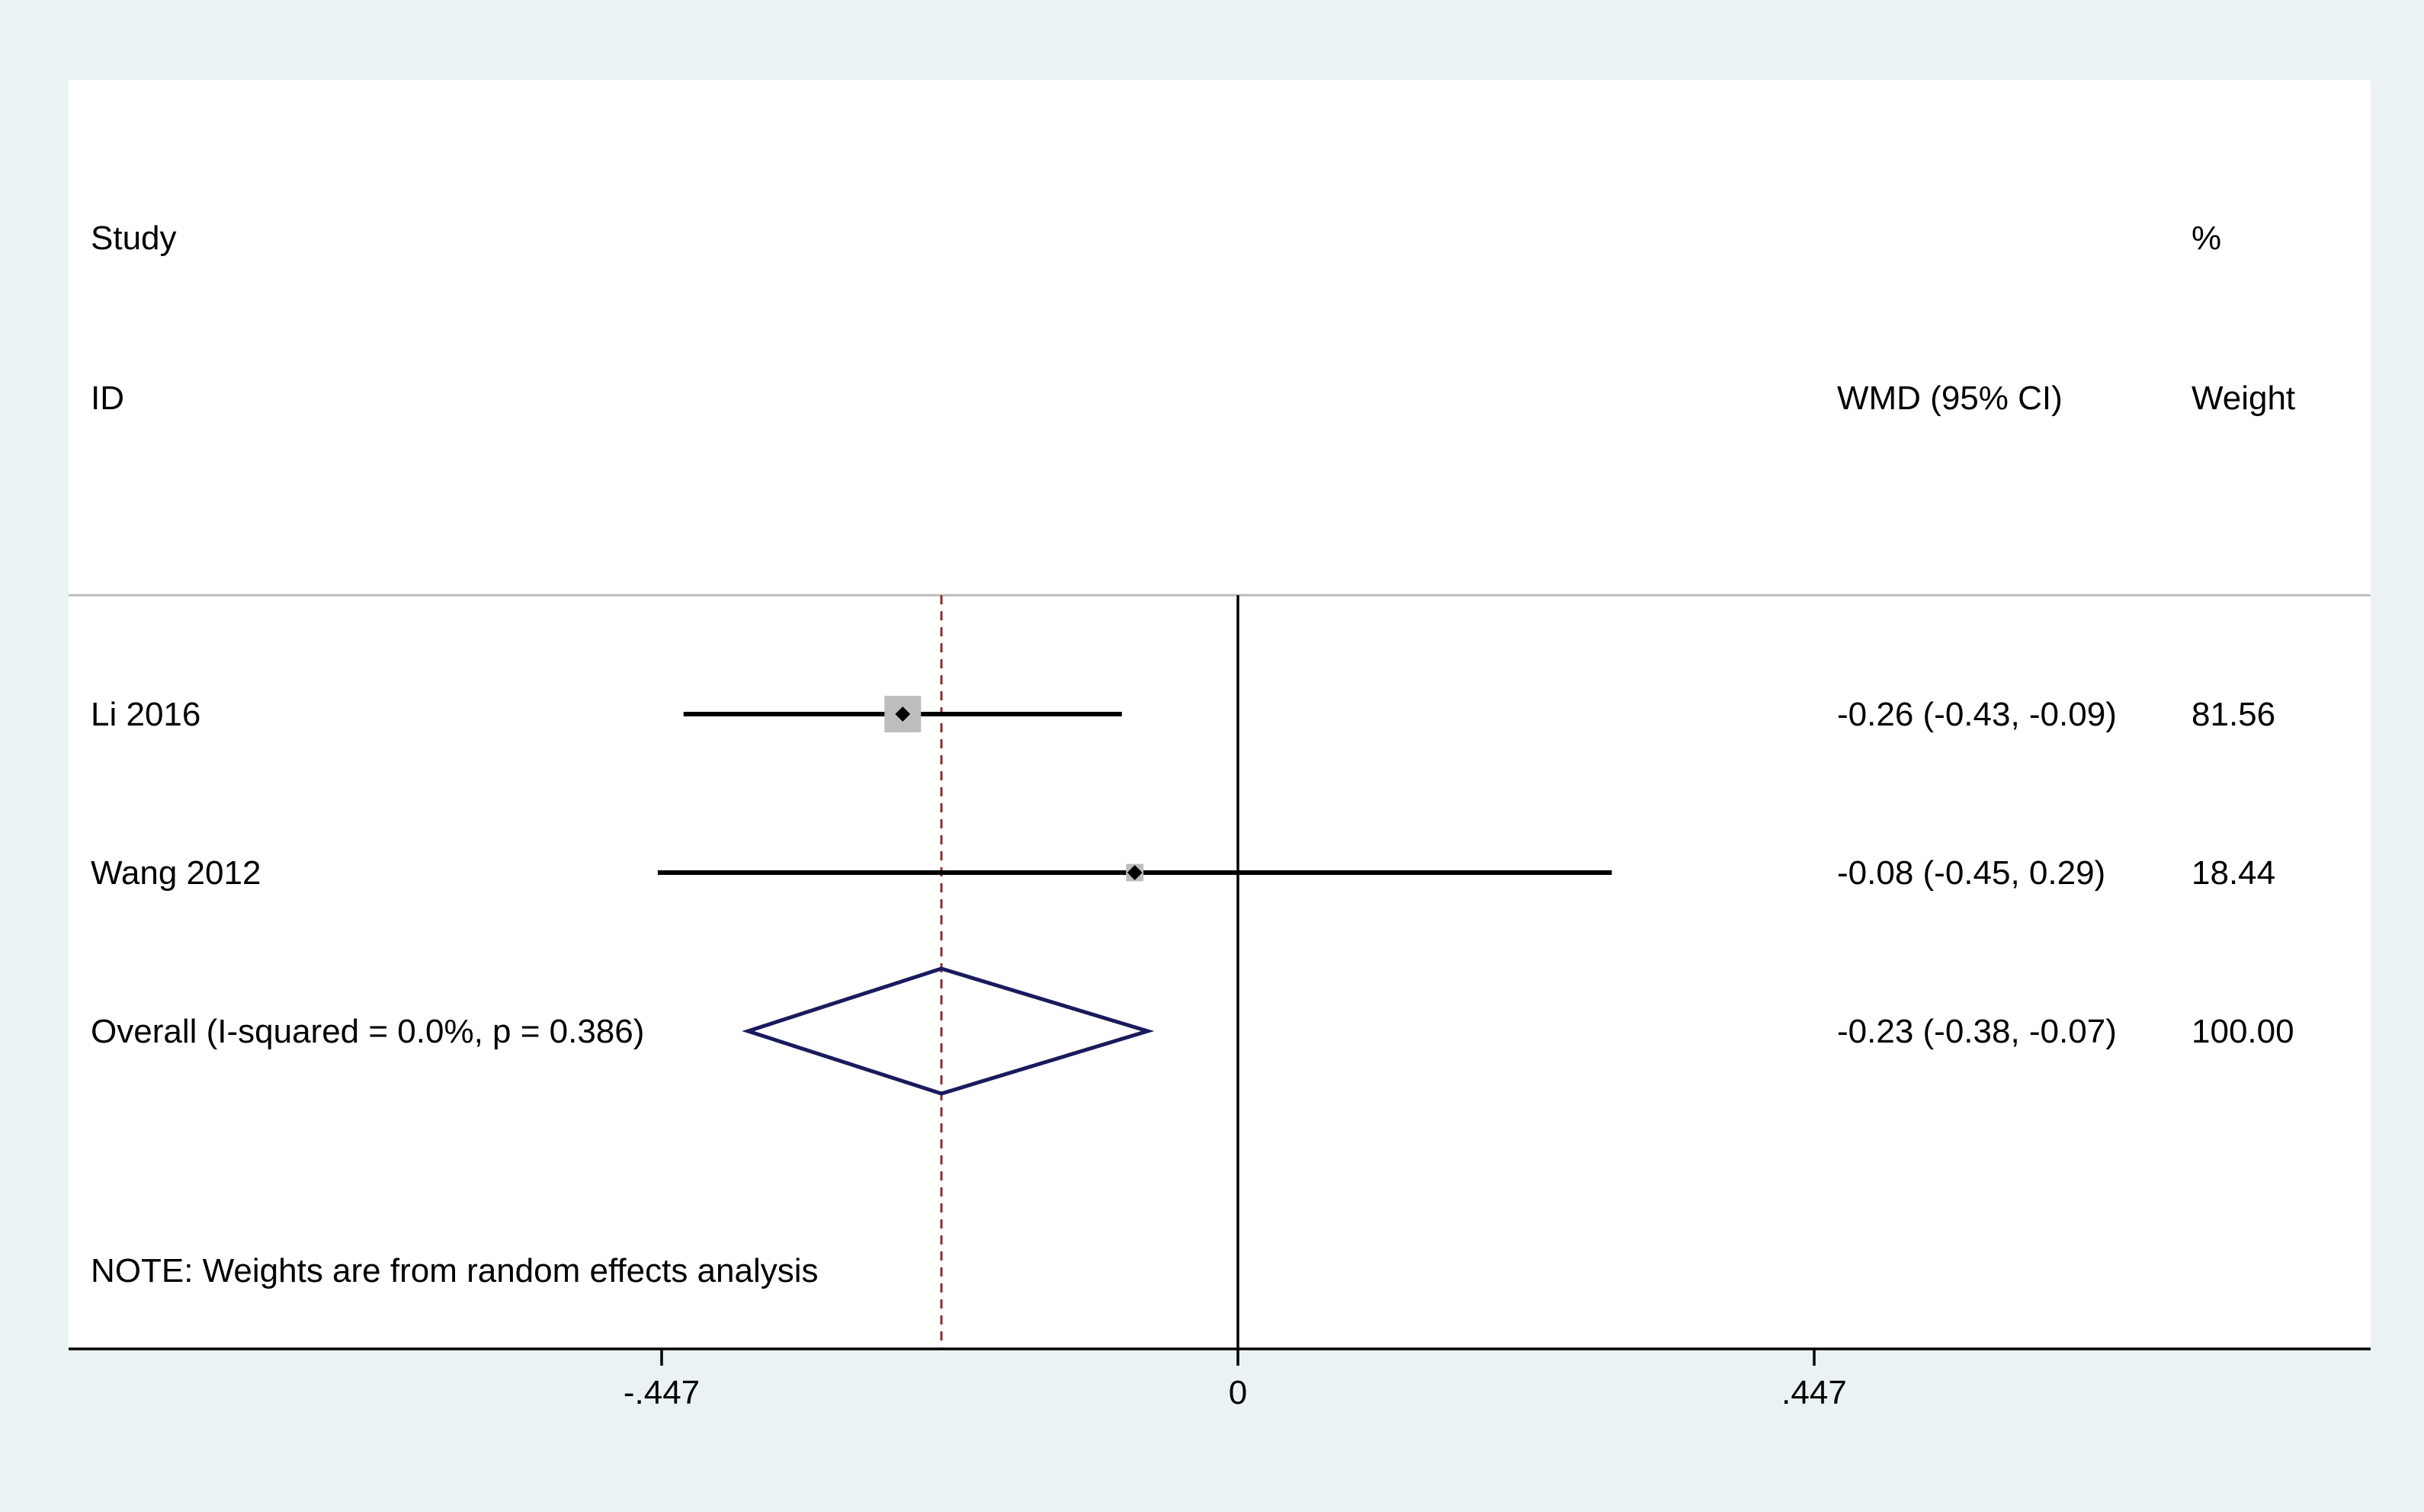 The height and width of the screenshot is (1512, 2424). Describe the element at coordinates (2234, 873) in the screenshot. I see `study-weight-text: 18.44` at that location.